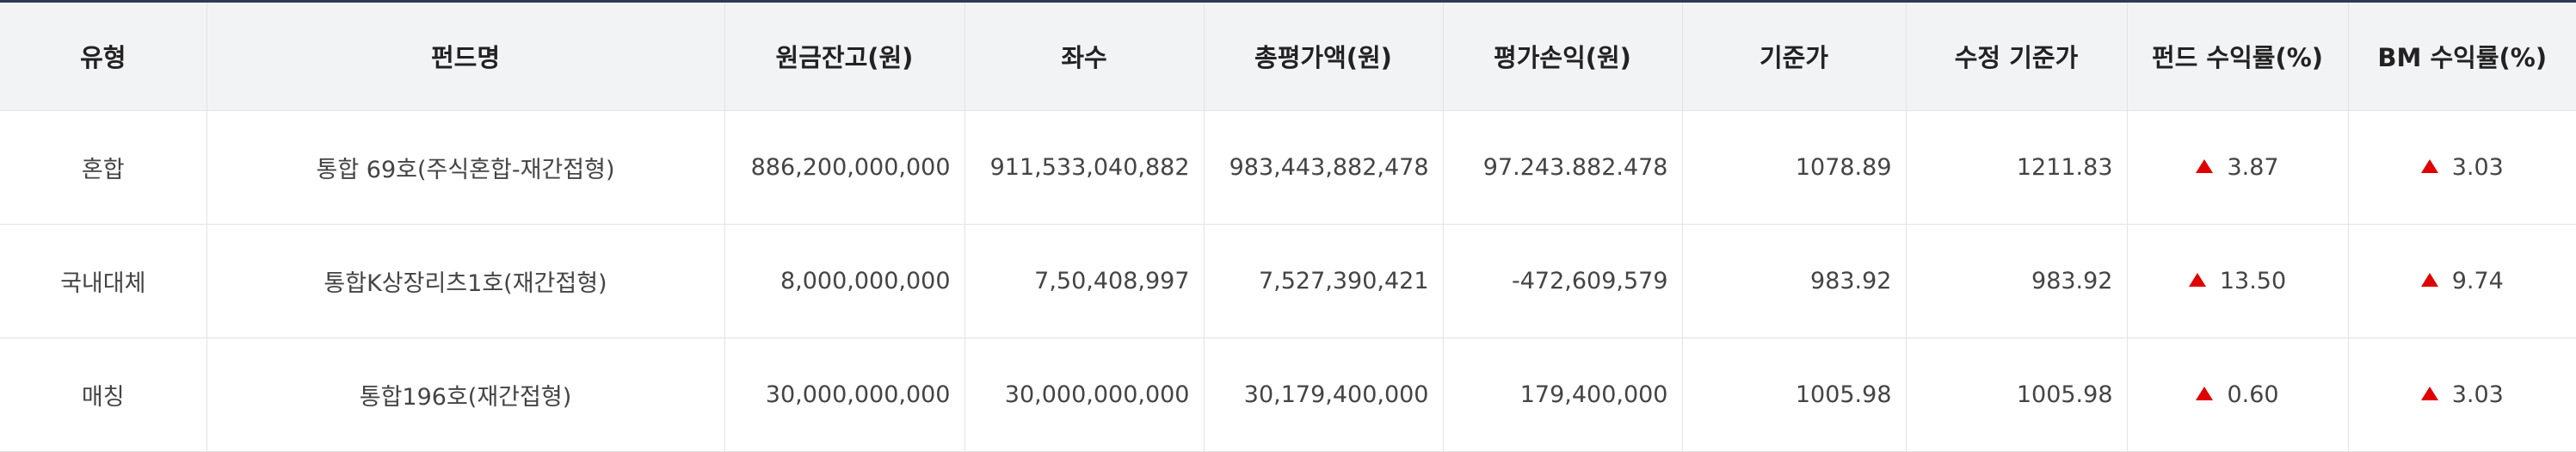 The width and height of the screenshot is (2576, 452). Describe the element at coordinates (2478, 280) in the screenshot. I see `bm-return-value: 9.74` at that location.